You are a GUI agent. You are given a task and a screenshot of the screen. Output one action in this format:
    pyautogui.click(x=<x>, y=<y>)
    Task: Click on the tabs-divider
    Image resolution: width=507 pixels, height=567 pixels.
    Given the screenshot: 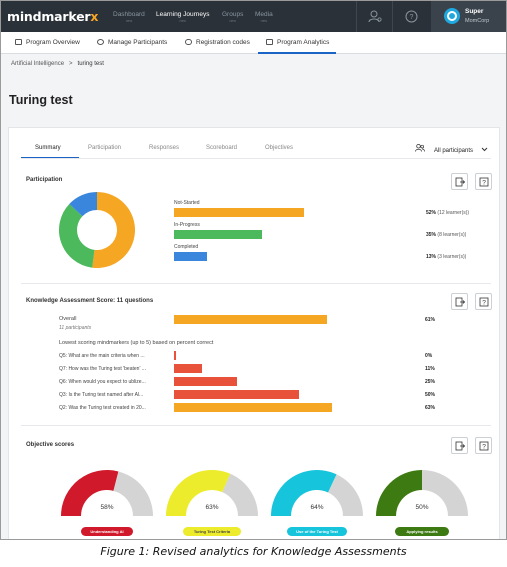 What is the action you would take?
    pyautogui.click(x=256, y=158)
    